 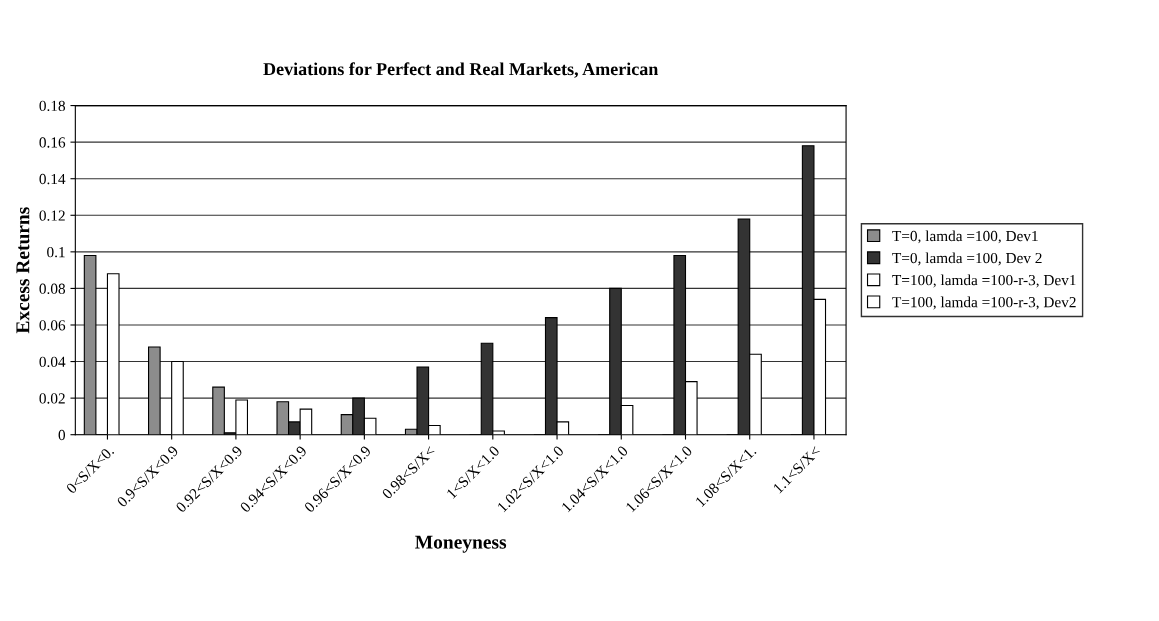 What do you see at coordinates (52, 398) in the screenshot?
I see `y-tick-label: 0.02` at bounding box center [52, 398].